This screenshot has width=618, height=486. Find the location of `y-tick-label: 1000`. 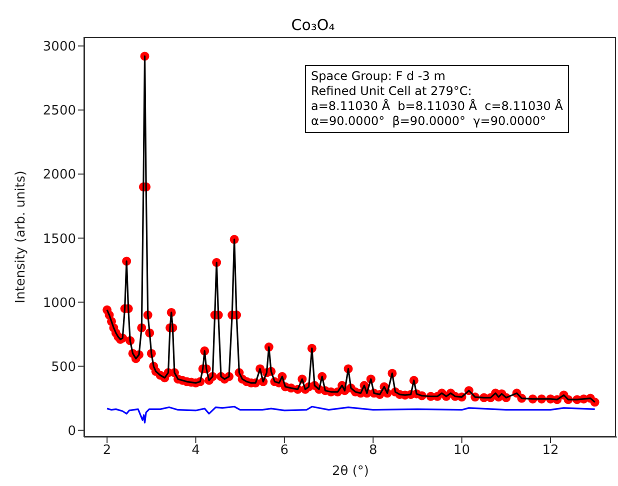

y-tick-label: 1000 is located at coordinates (59, 303).